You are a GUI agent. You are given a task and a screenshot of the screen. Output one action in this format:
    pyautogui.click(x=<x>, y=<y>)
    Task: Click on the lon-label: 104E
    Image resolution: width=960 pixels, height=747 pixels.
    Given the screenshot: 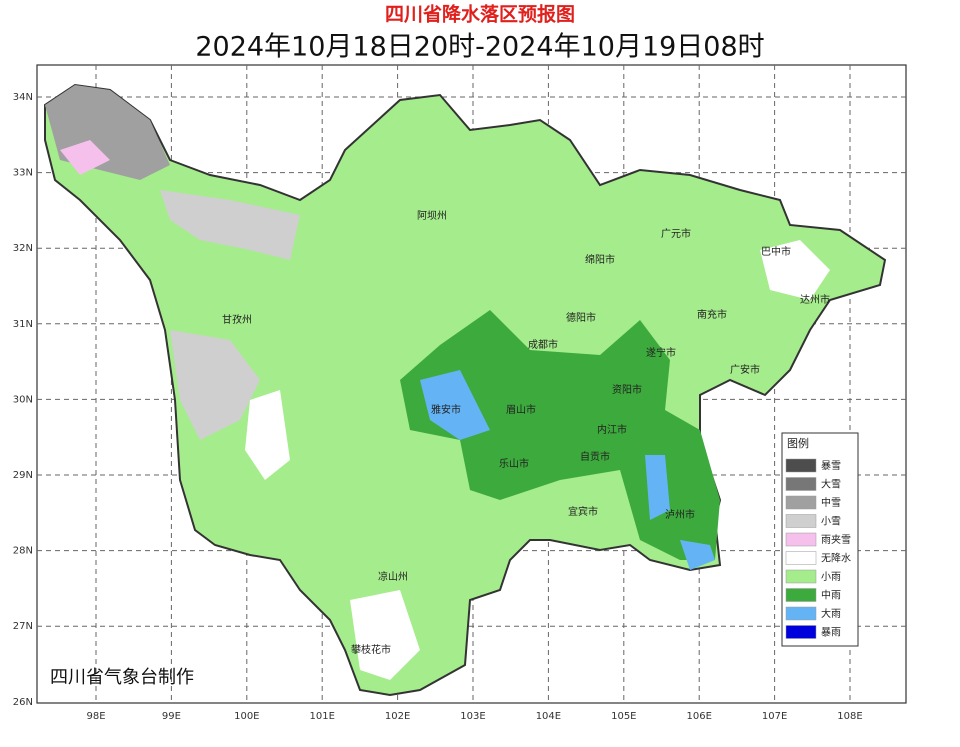 What is the action you would take?
    pyautogui.click(x=548, y=716)
    